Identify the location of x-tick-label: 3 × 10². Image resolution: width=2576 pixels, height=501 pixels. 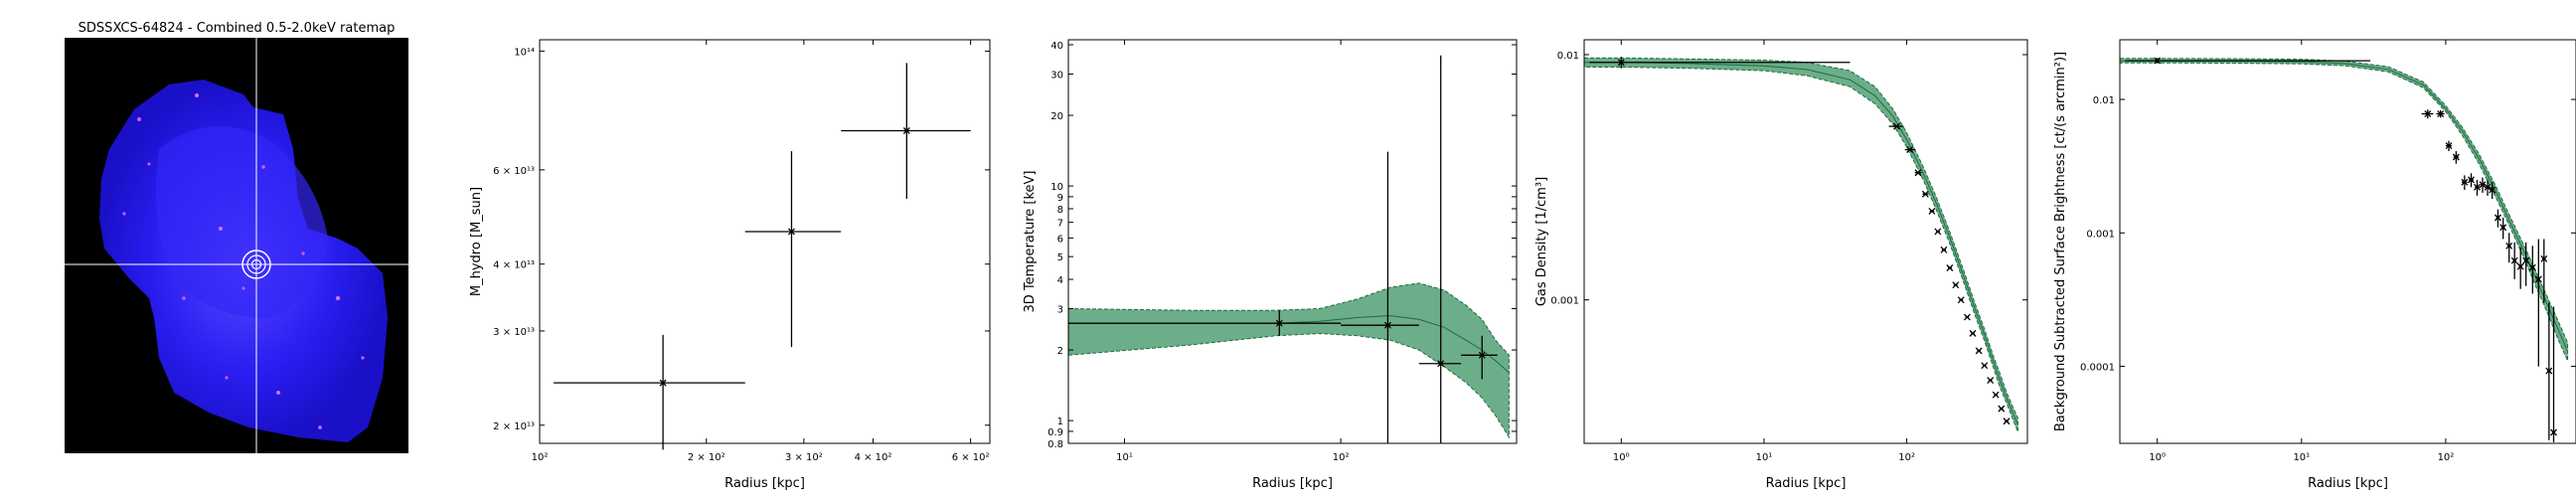
(804, 457).